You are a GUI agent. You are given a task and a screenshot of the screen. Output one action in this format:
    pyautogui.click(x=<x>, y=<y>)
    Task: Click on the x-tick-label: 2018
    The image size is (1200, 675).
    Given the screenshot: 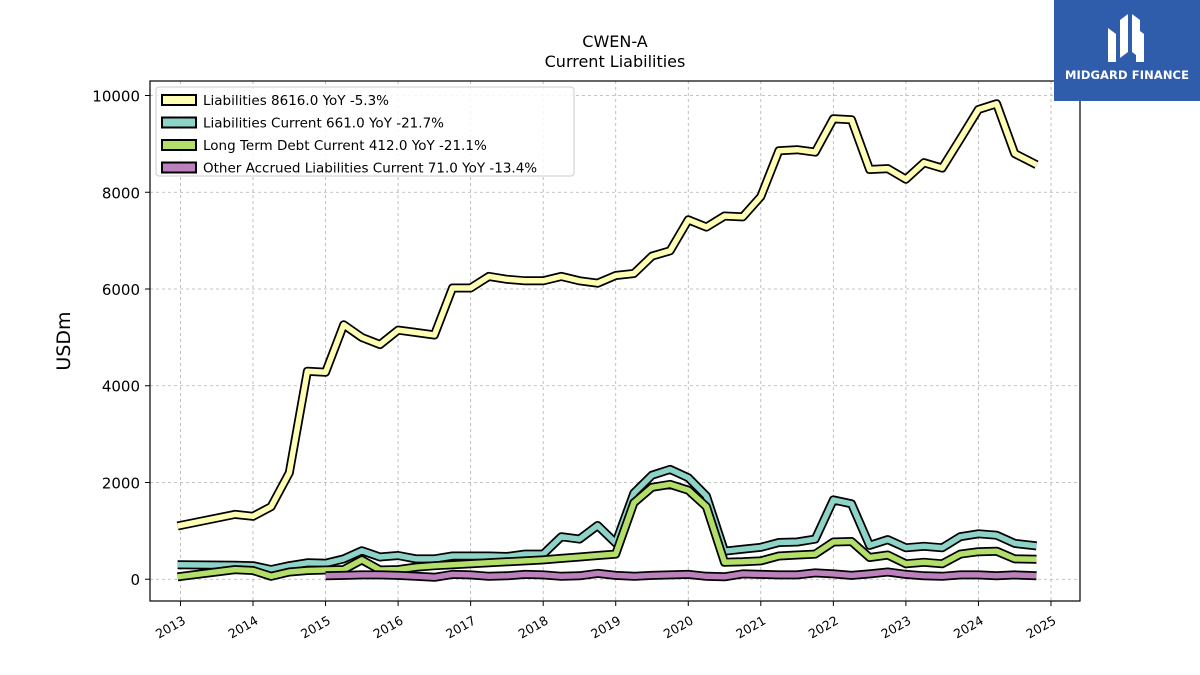 What is the action you would take?
    pyautogui.click(x=533, y=627)
    